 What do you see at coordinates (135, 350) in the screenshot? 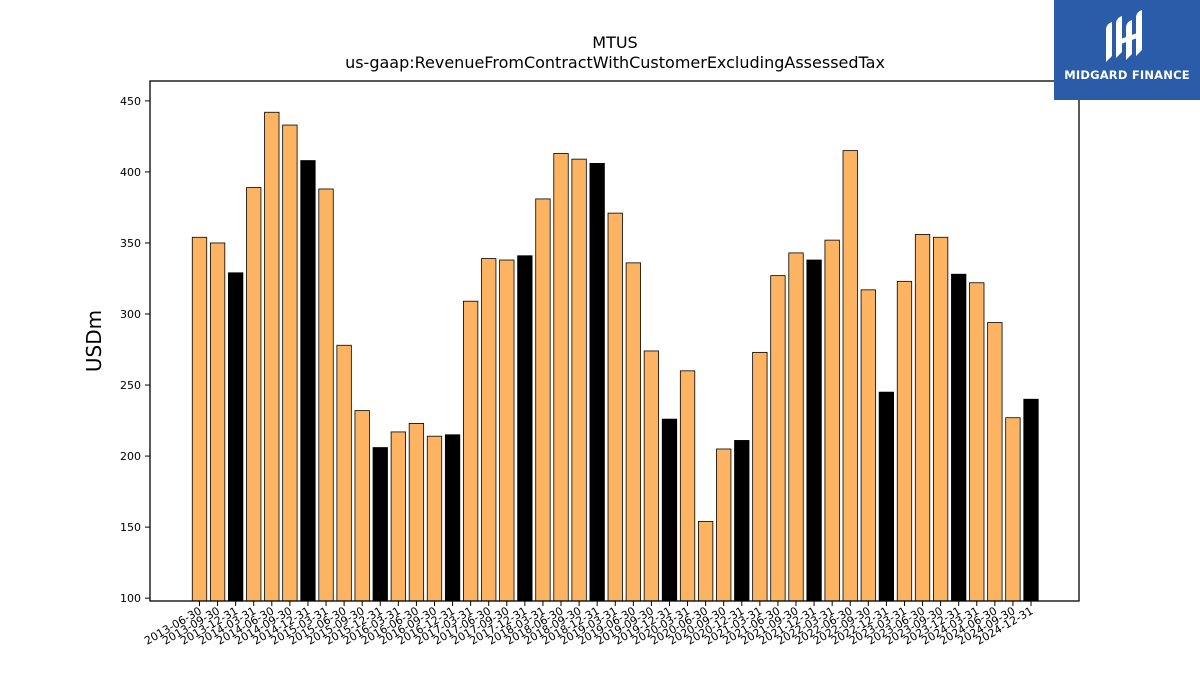
I see `y-axis-ticks: 100 150 200 250 300 350 400 450` at bounding box center [135, 350].